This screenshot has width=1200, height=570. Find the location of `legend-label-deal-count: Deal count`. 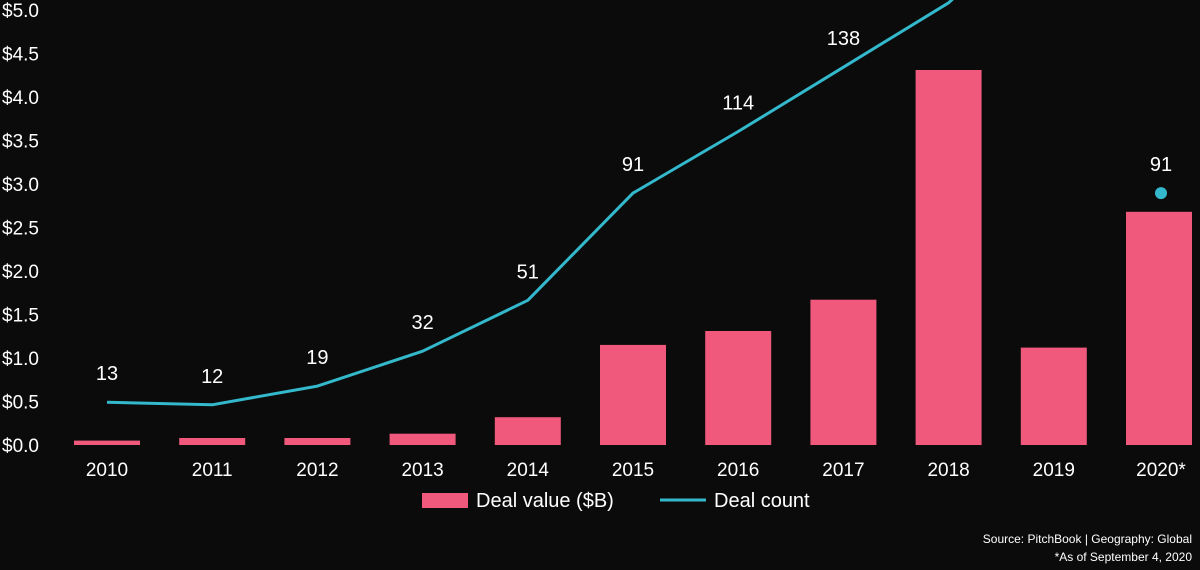

legend-label-deal-count: Deal count is located at coordinates (762, 501).